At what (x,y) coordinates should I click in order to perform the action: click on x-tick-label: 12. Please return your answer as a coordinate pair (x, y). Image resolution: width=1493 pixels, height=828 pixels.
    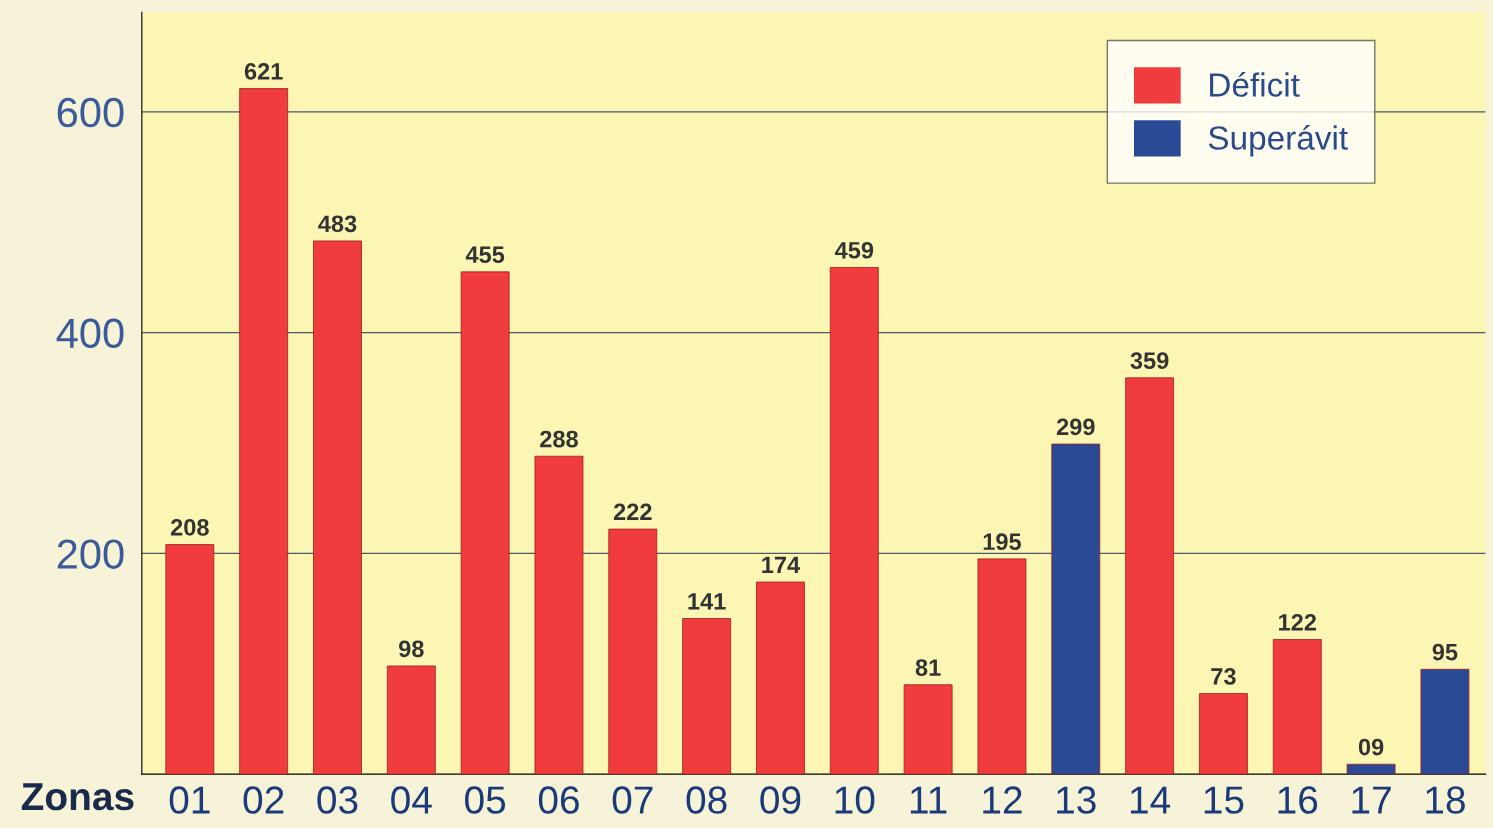
    Looking at the image, I should click on (1002, 800).